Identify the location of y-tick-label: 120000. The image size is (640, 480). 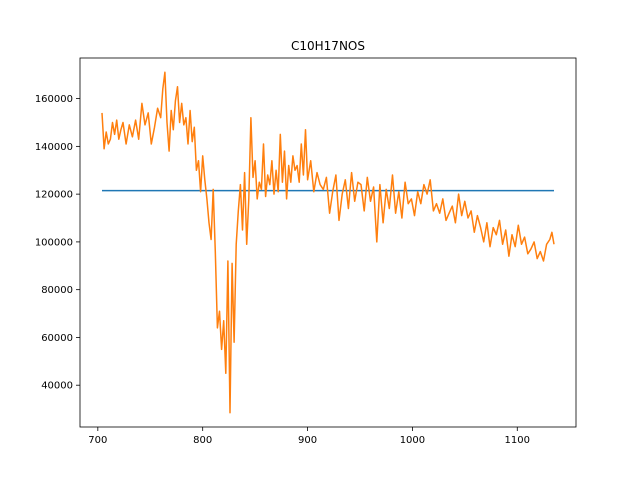
(54, 195).